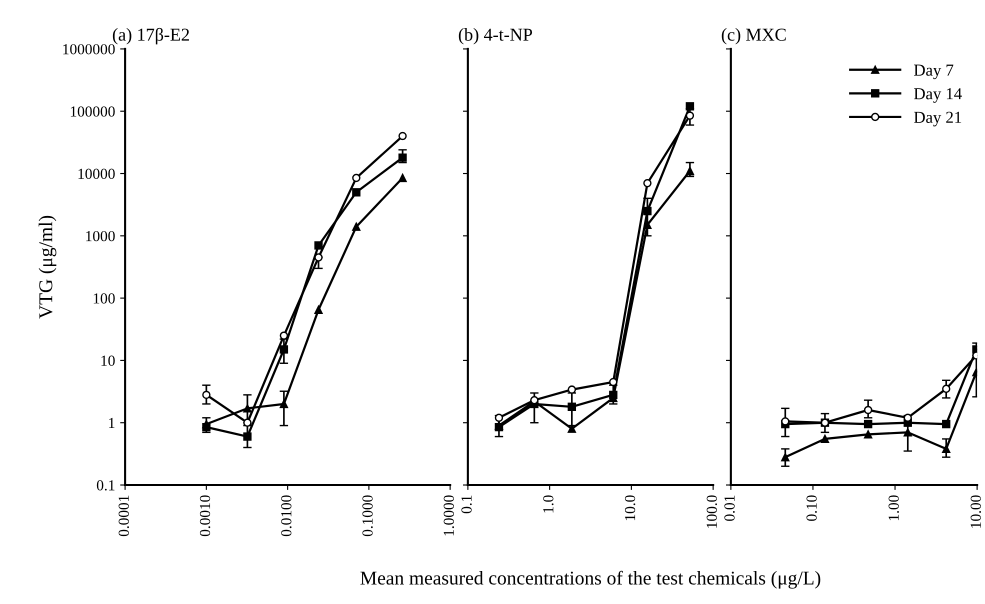  I want to click on legend-label: Day 14, so click(938, 95).